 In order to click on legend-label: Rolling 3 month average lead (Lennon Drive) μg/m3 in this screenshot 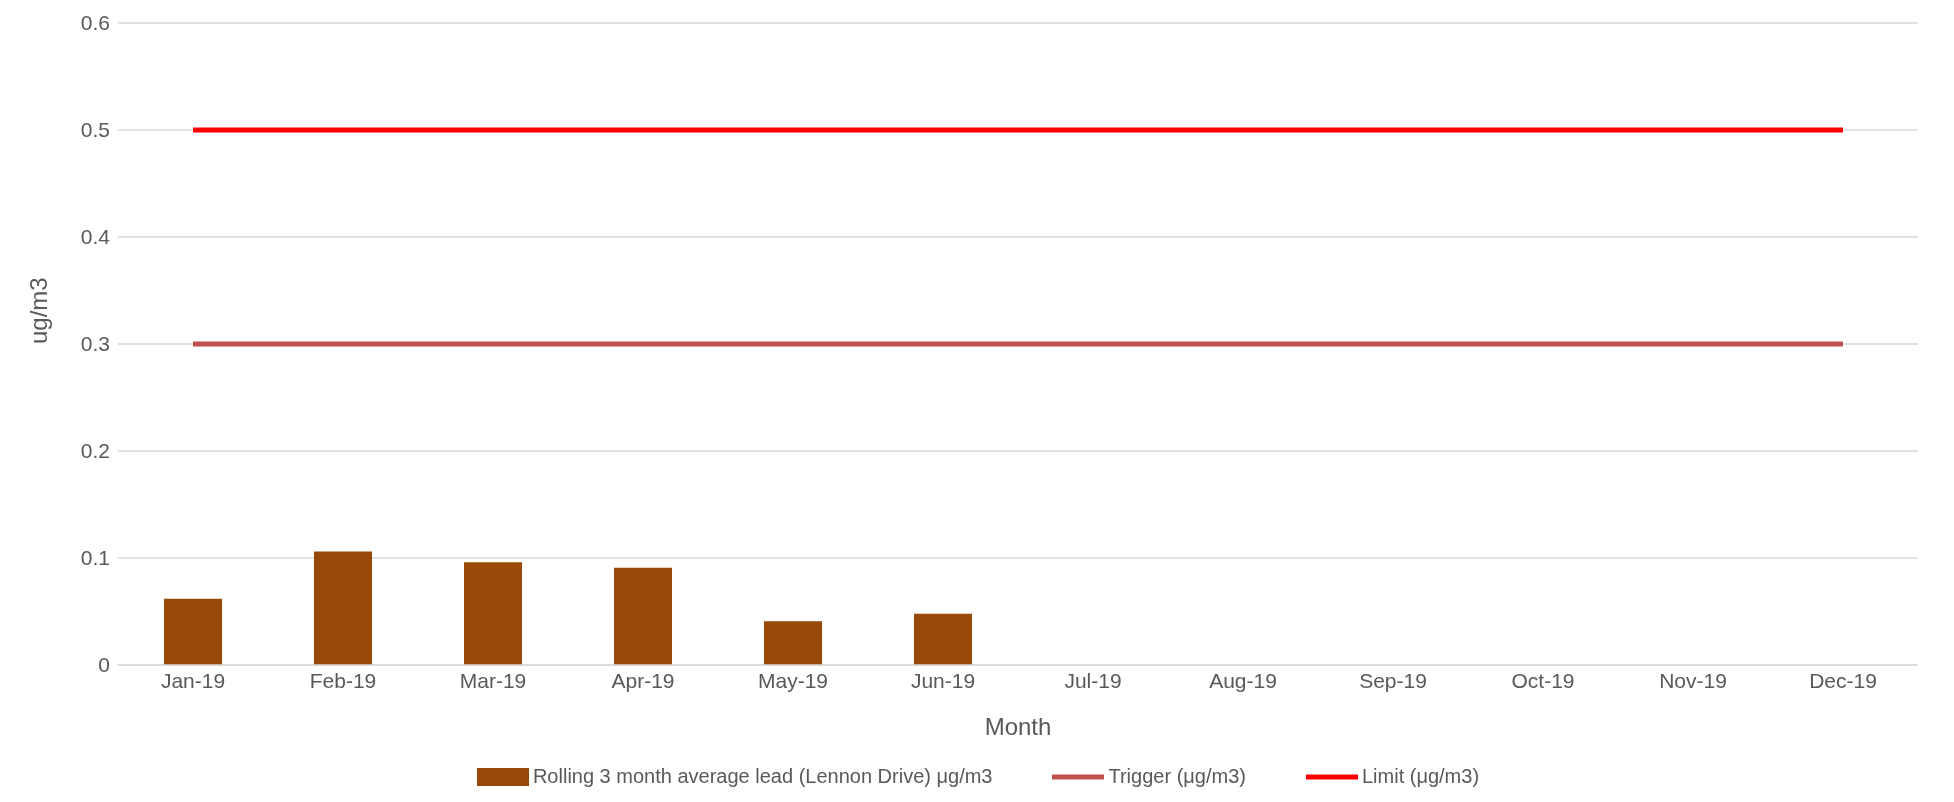, I will do `click(762, 776)`.